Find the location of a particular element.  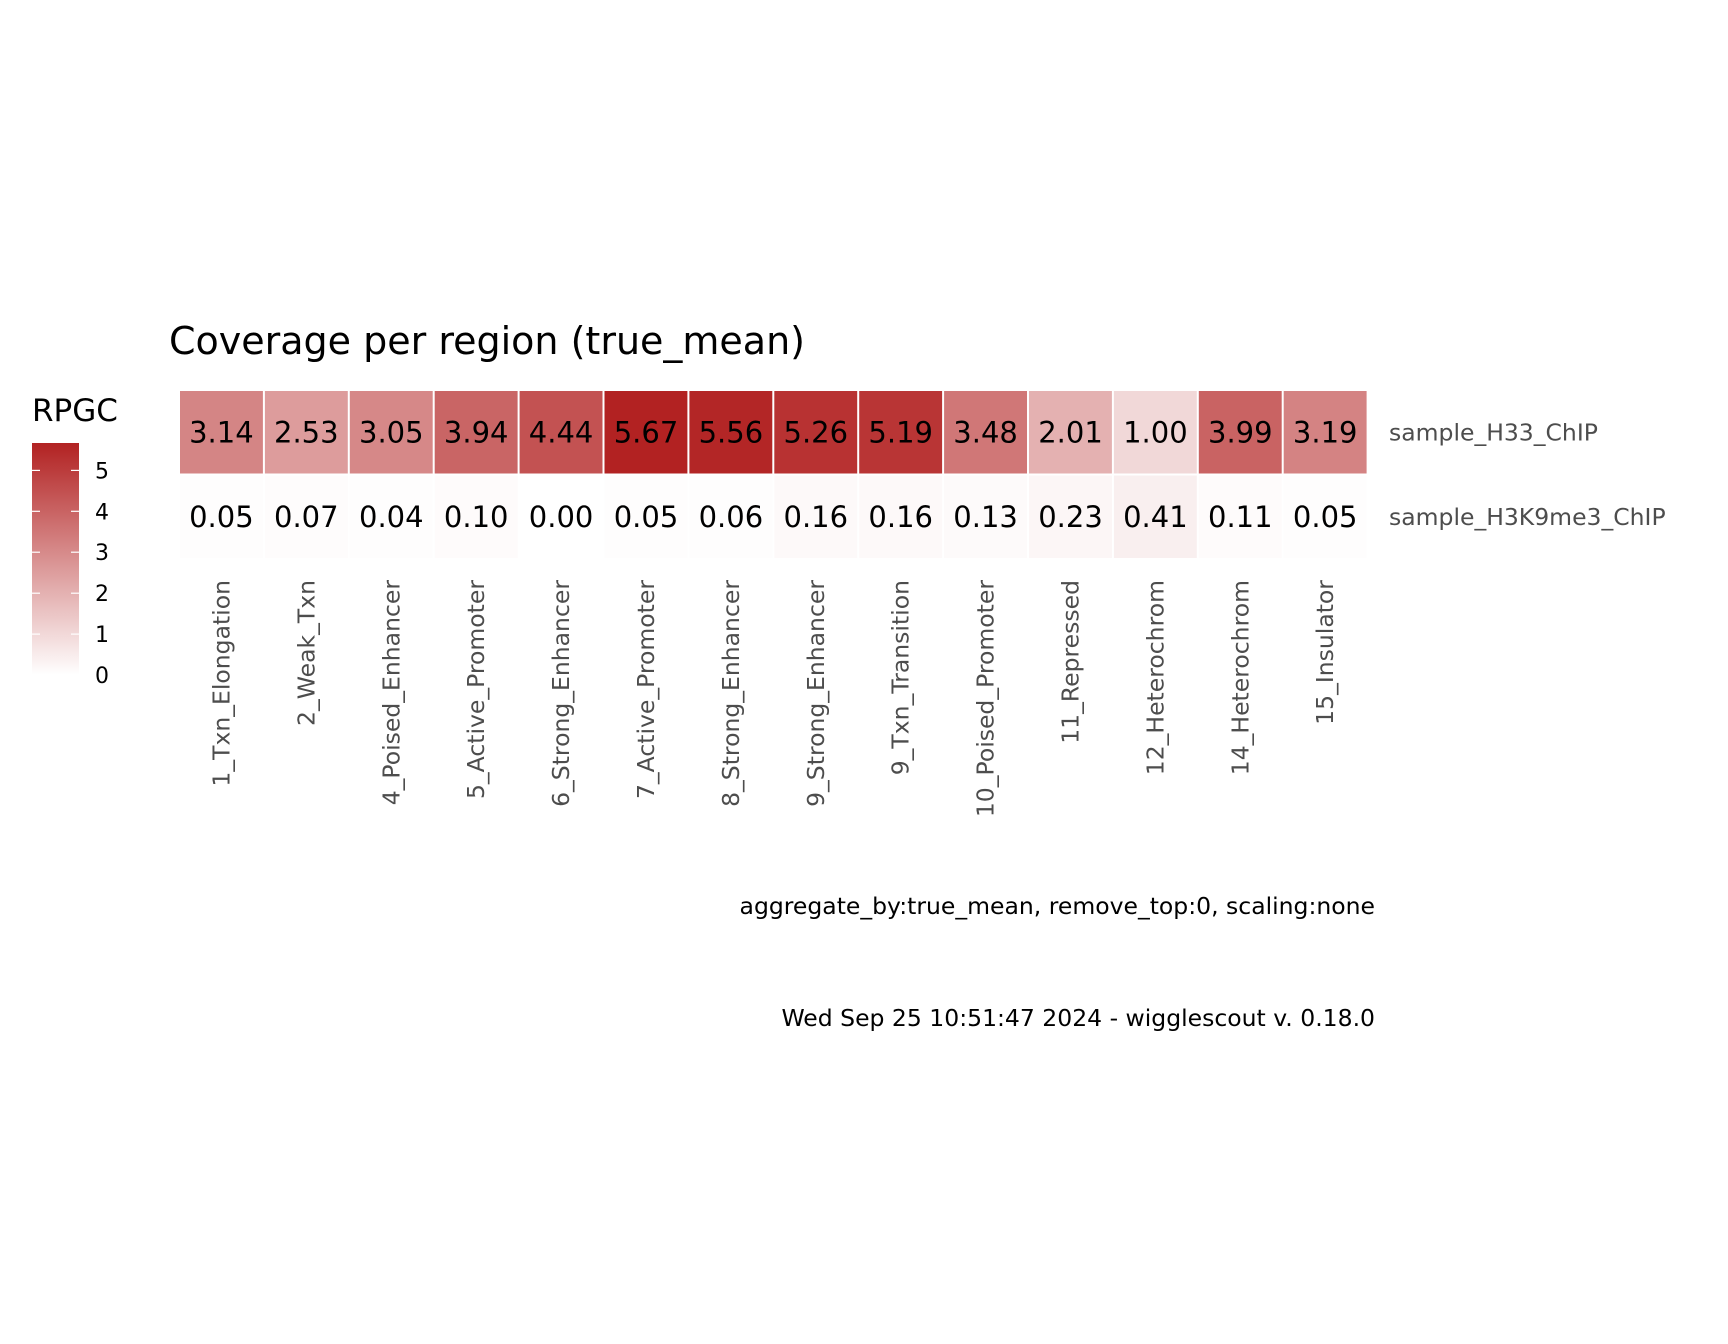

cell-value-label: 0.07 is located at coordinates (306, 517).